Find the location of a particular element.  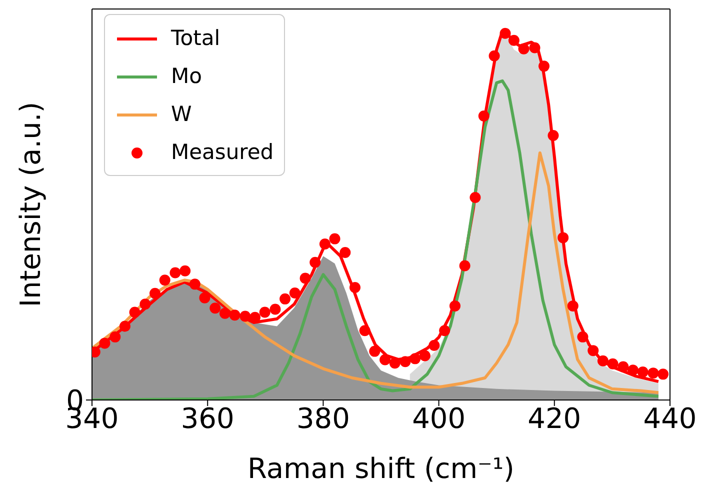

x-axis-title: Raman shift (cm⁻¹) is located at coordinates (381, 468).